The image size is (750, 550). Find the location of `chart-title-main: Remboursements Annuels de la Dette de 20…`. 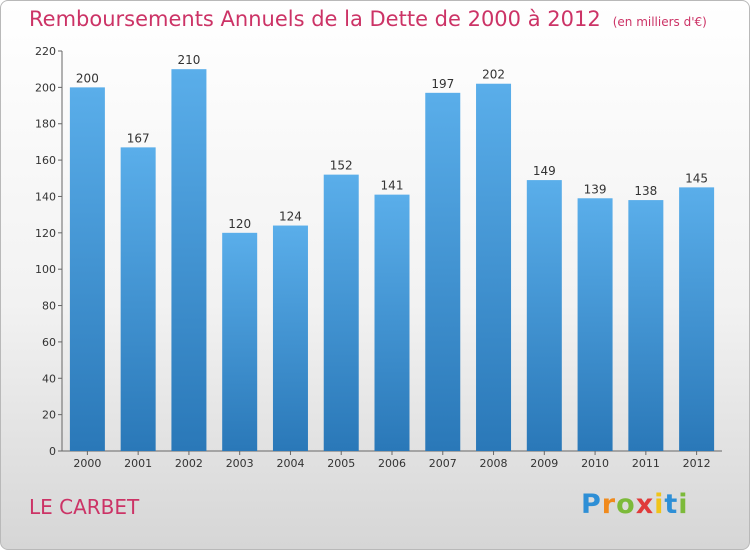

chart-title-main: Remboursements Annuels de la Dette de 20… is located at coordinates (315, 19).